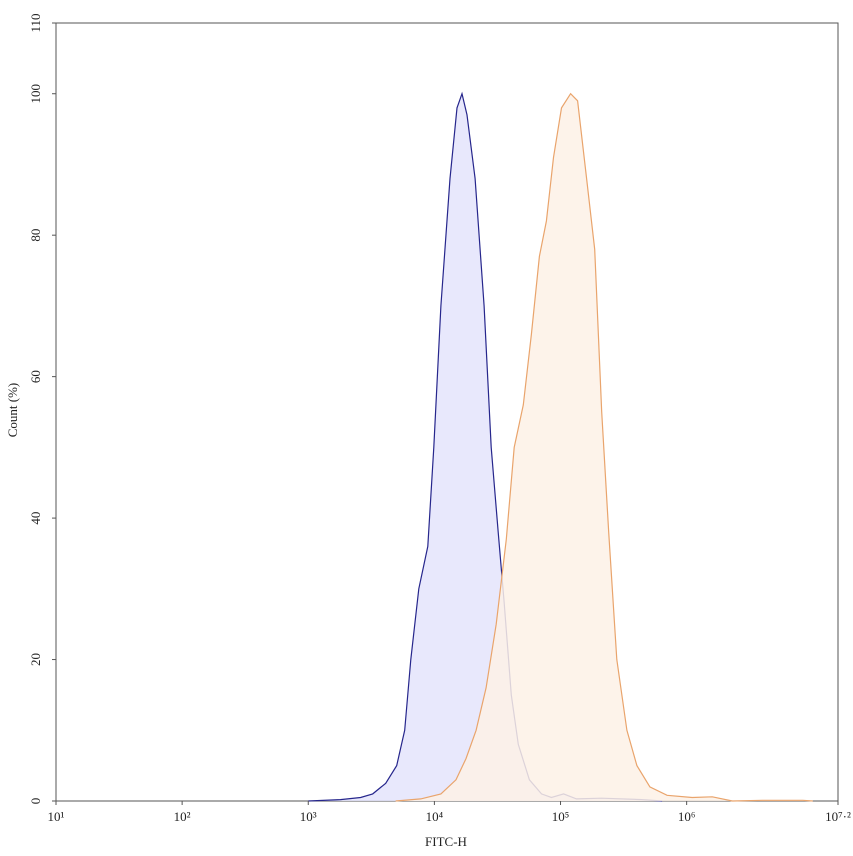  Describe the element at coordinates (446, 841) in the screenshot. I see `x-axis-label: FITC-H` at that location.